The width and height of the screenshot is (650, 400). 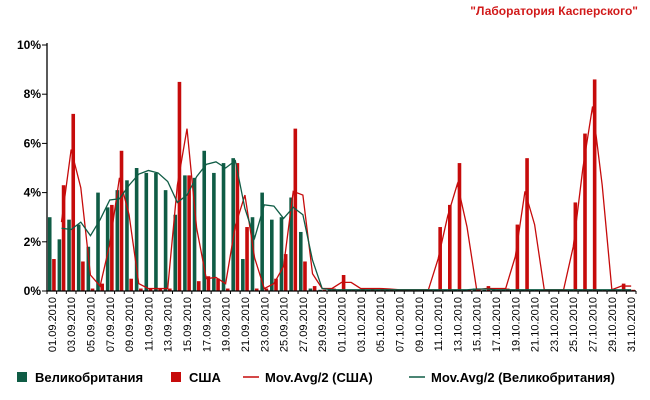 What do you see at coordinates (439, 324) in the screenshot?
I see `x-tick-label: 11.10.2010` at bounding box center [439, 324].